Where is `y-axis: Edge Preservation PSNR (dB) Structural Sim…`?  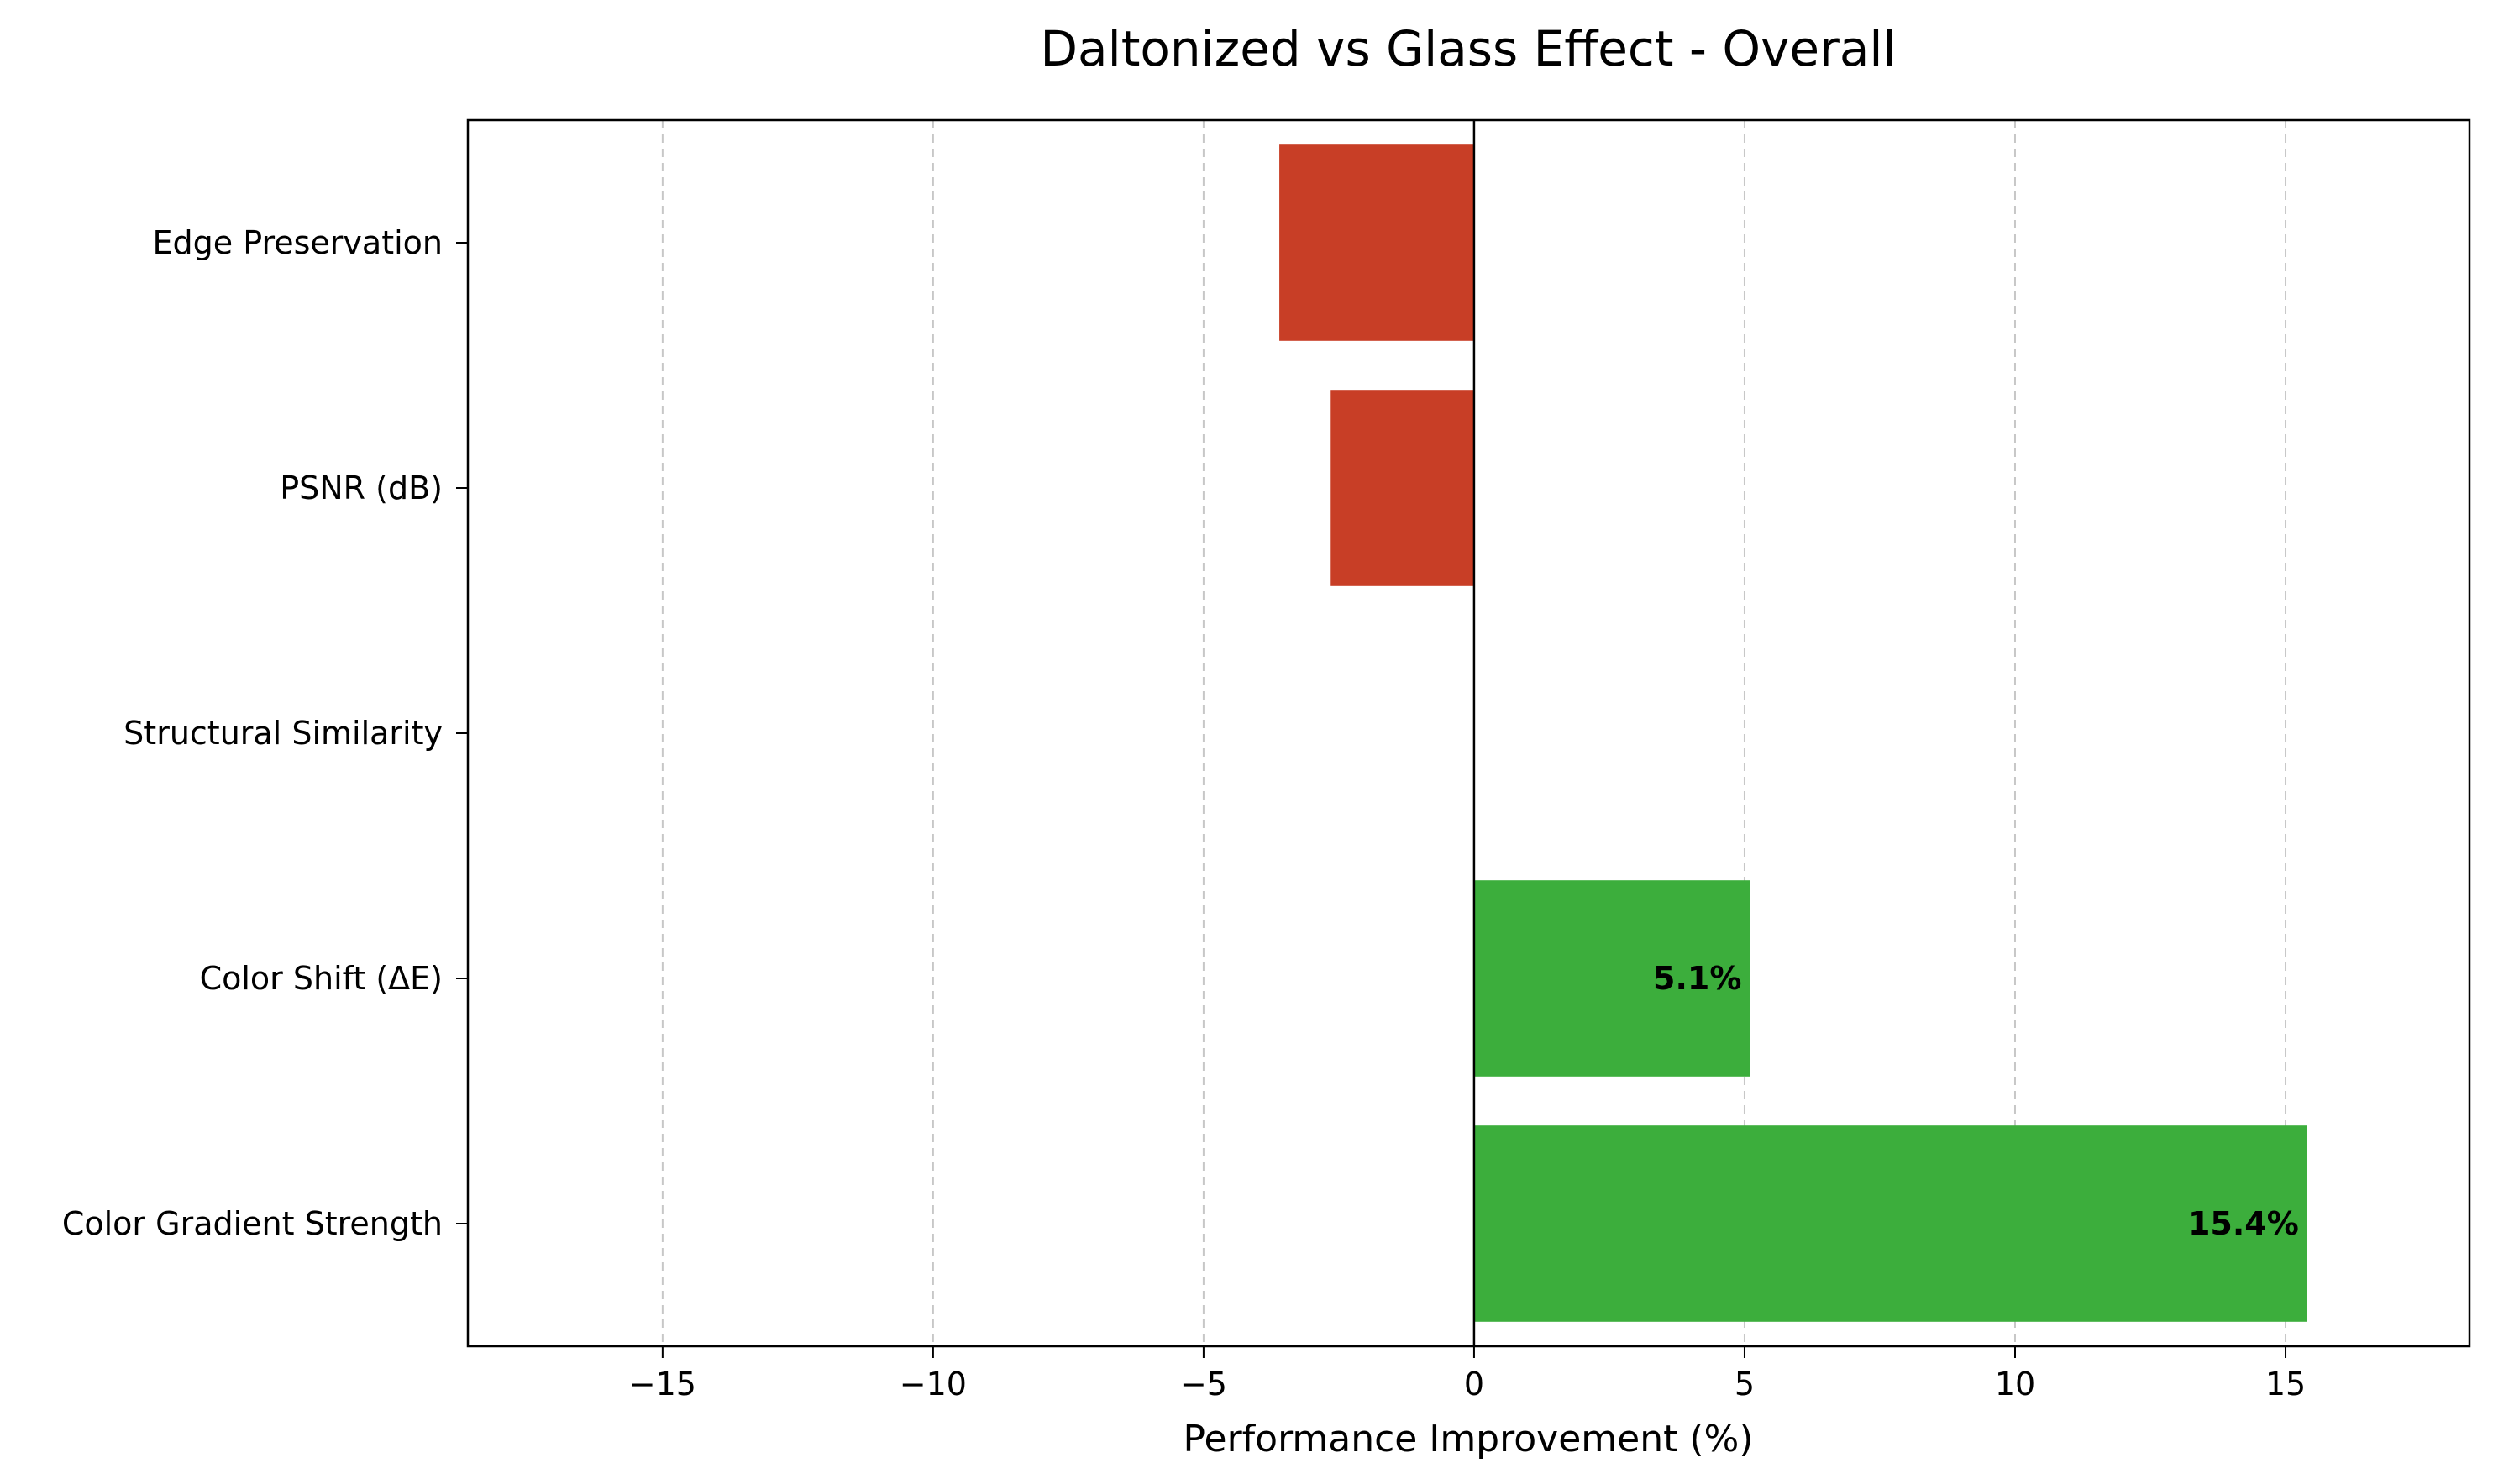 y-axis: Edge Preservation PSNR (dB) Structural Sim… is located at coordinates (265, 733).